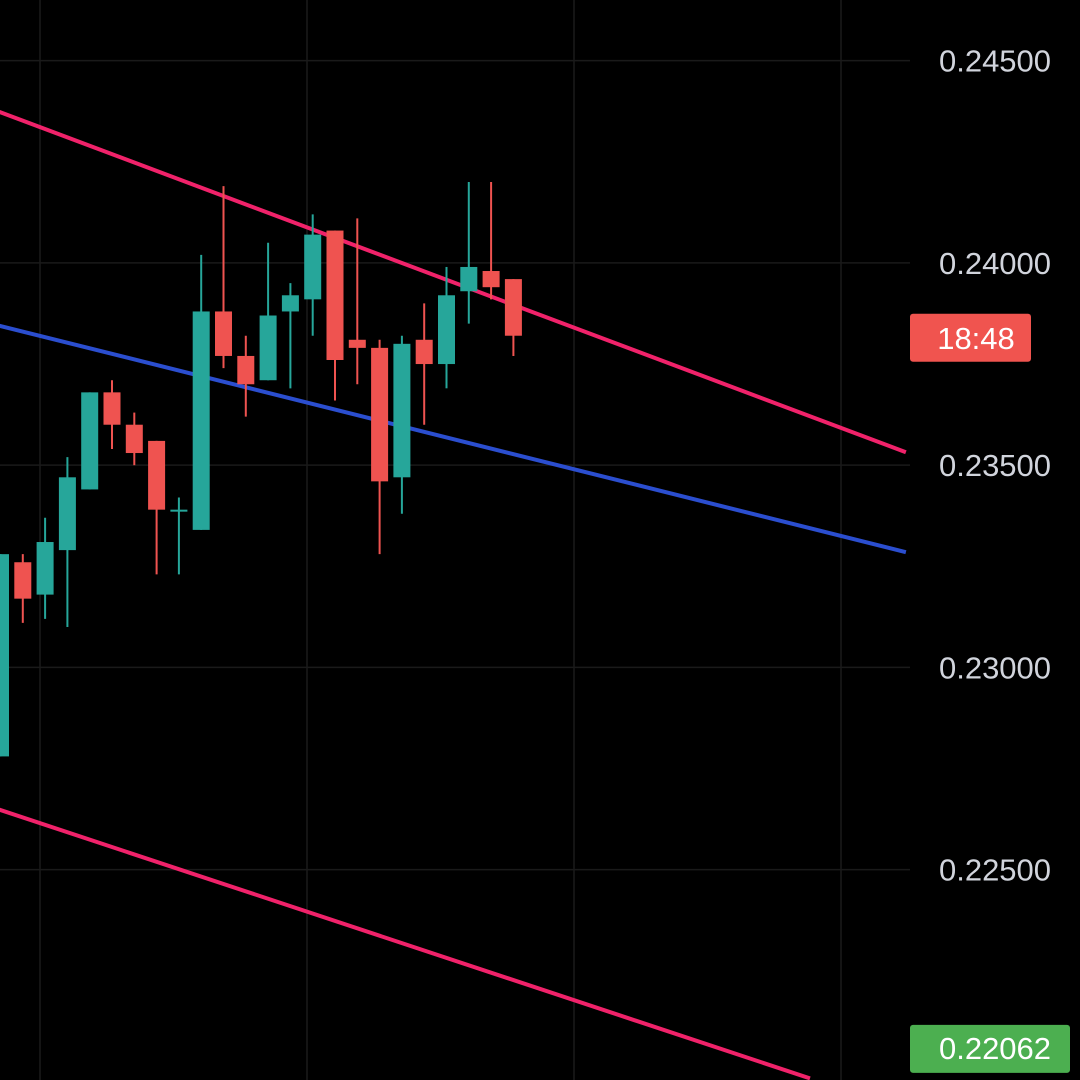 The height and width of the screenshot is (1080, 1080). I want to click on y-tick-label-2: 0.23500, so click(995, 465).